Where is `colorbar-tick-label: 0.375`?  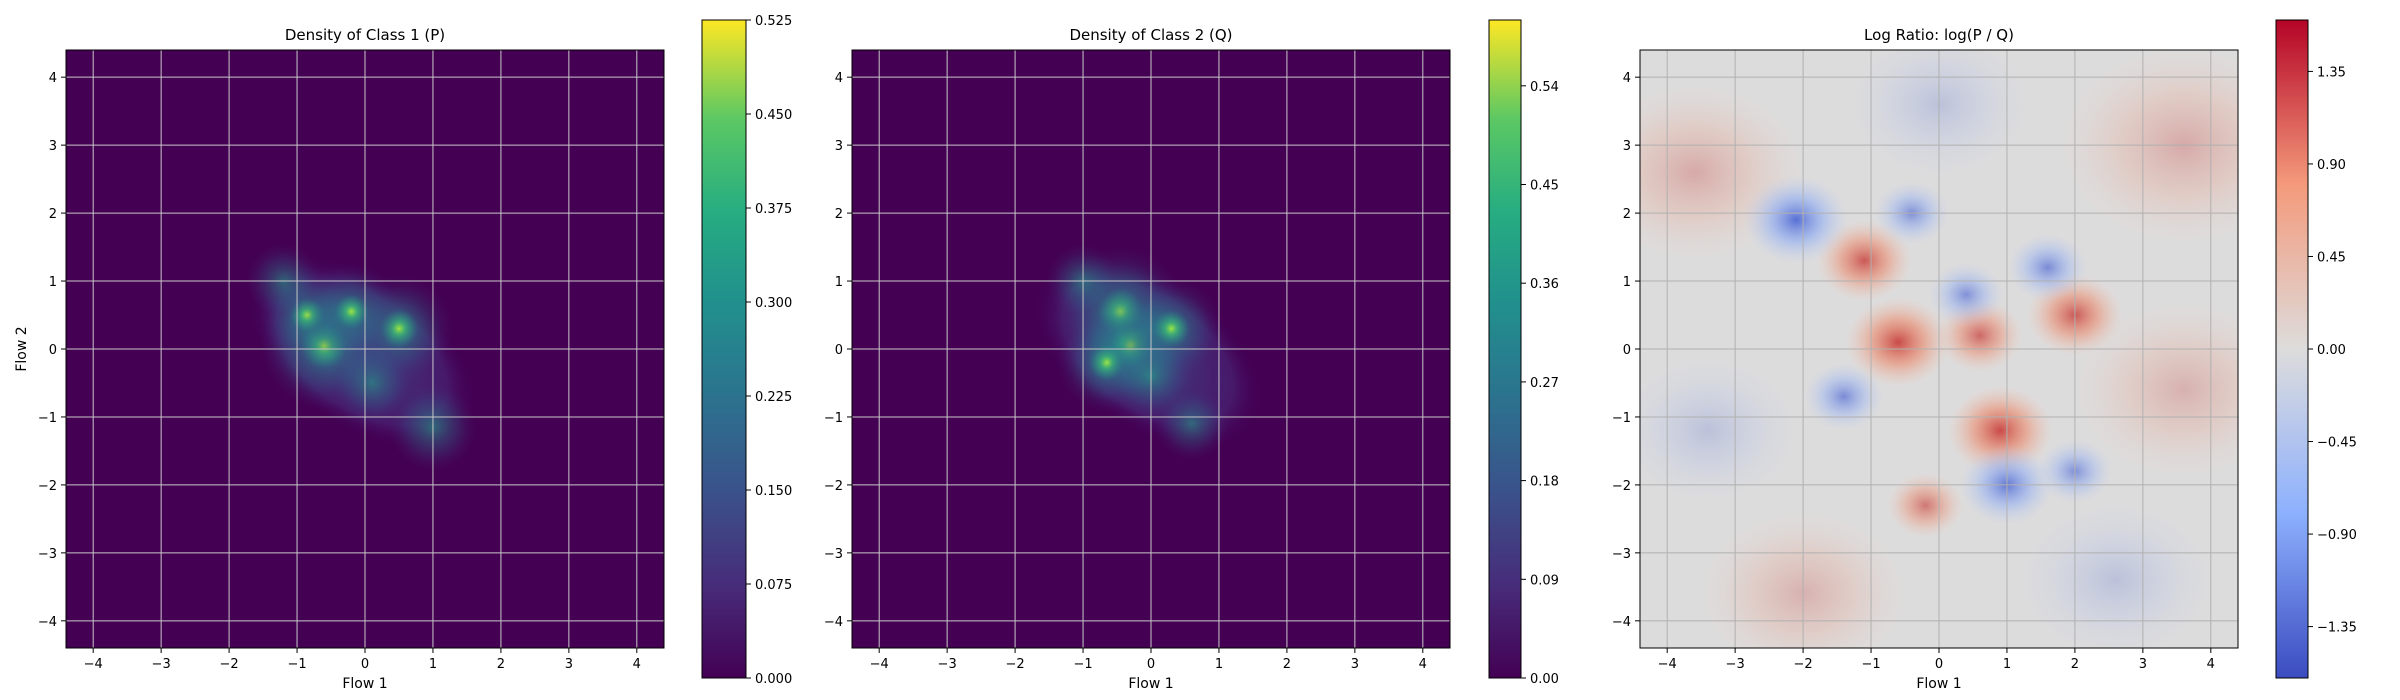
colorbar-tick-label: 0.375 is located at coordinates (773, 209).